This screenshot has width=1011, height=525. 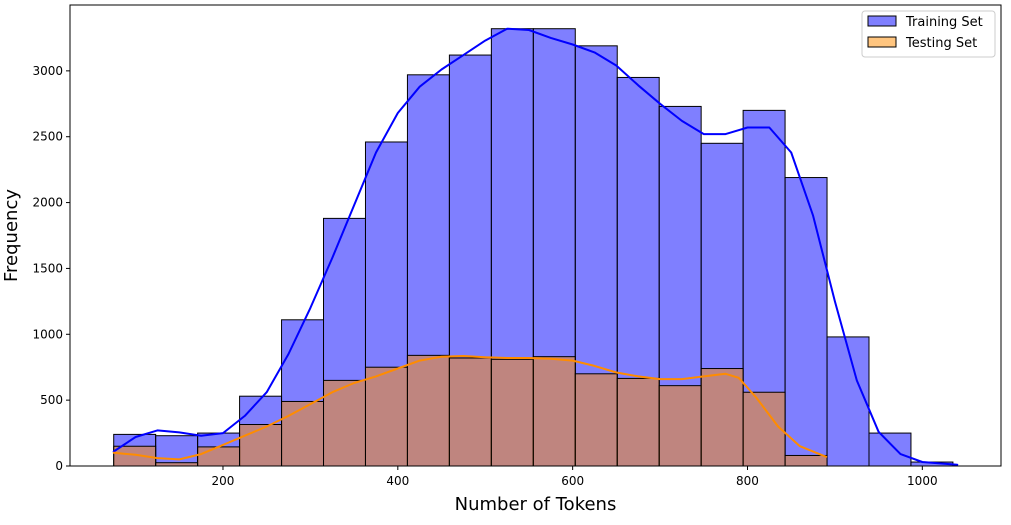 What do you see at coordinates (51, 400) in the screenshot?
I see `y-tick-label-500: 500` at bounding box center [51, 400].